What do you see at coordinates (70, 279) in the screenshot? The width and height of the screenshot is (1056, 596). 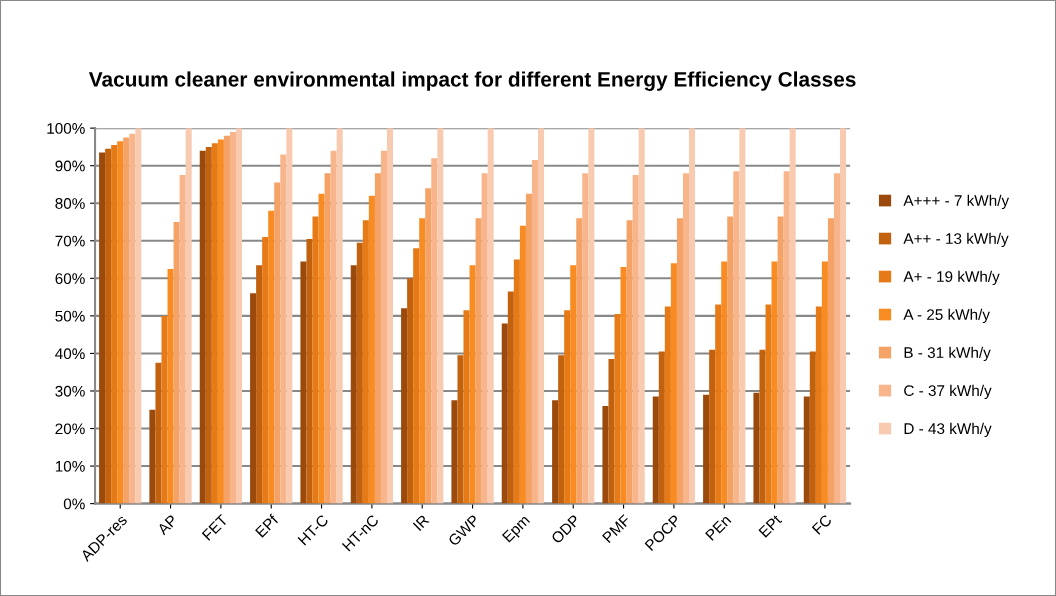 I see `y-tick-label: 60%` at bounding box center [70, 279].